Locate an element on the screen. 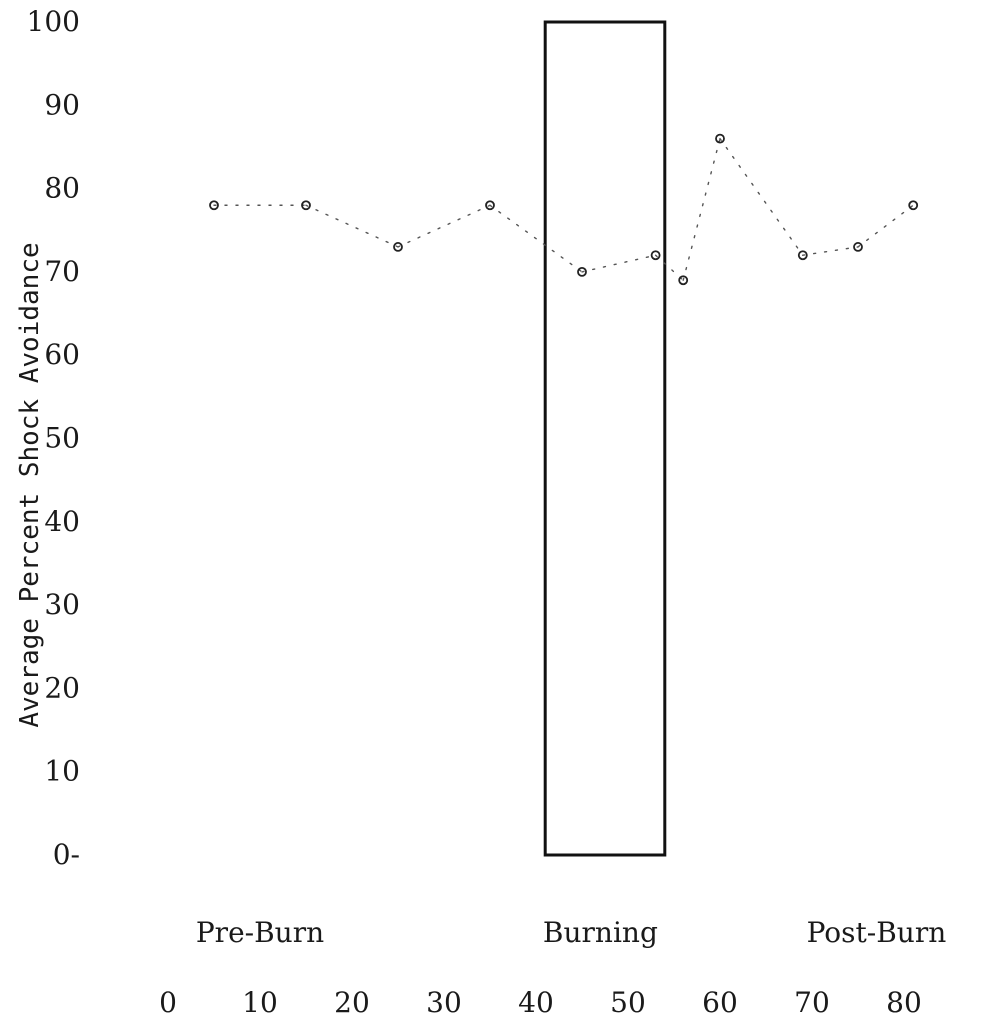 Image resolution: width=1004 pixels, height=1029 pixels. y-tick-label: 30 is located at coordinates (62, 604).